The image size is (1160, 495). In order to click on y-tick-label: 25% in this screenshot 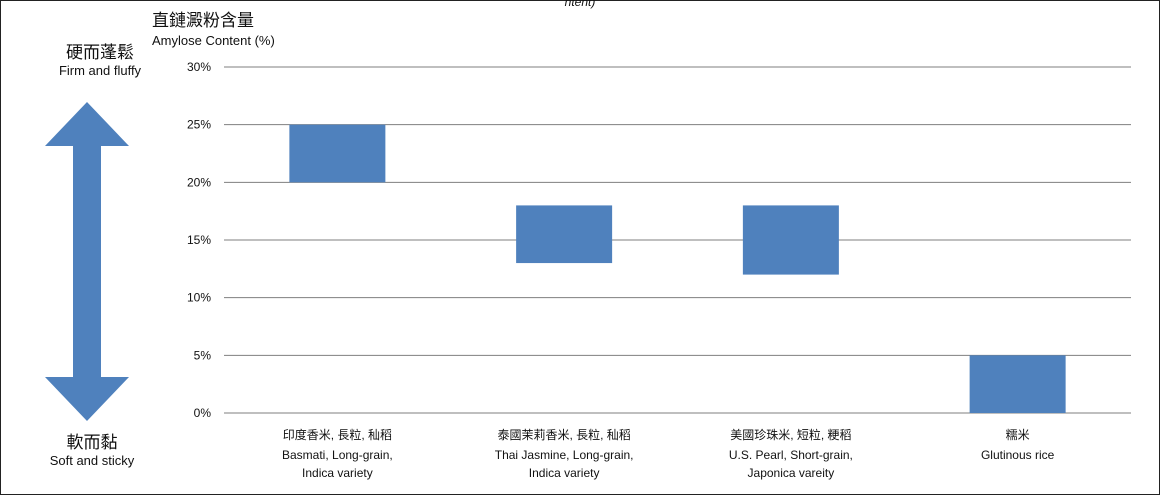, I will do `click(199, 125)`.